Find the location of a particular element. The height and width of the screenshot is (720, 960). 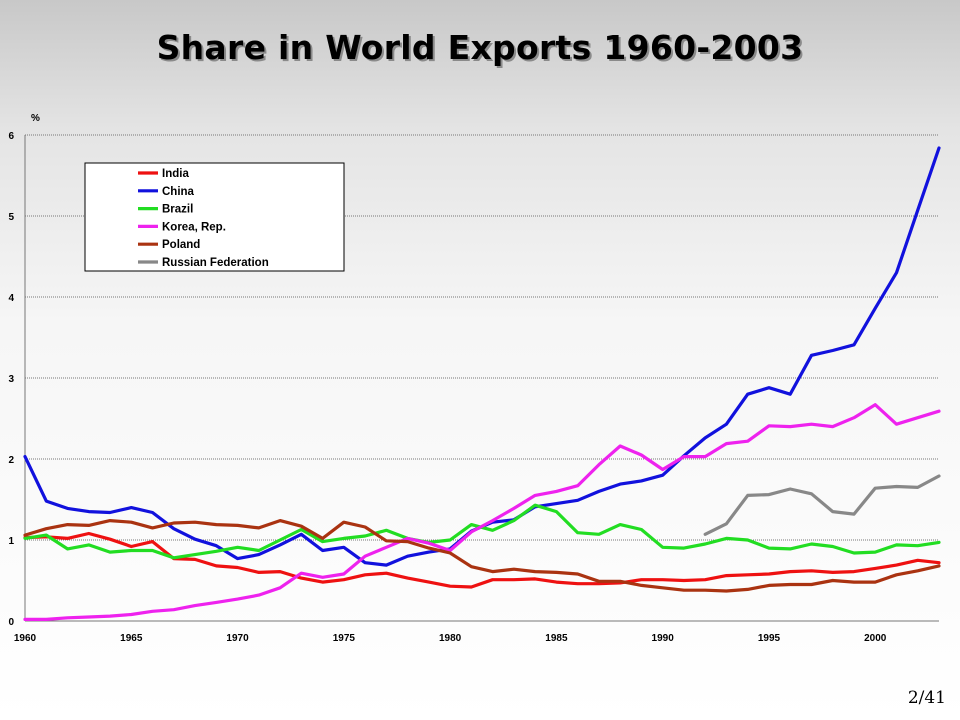

x-tick-label: 1960 is located at coordinates (25, 638).